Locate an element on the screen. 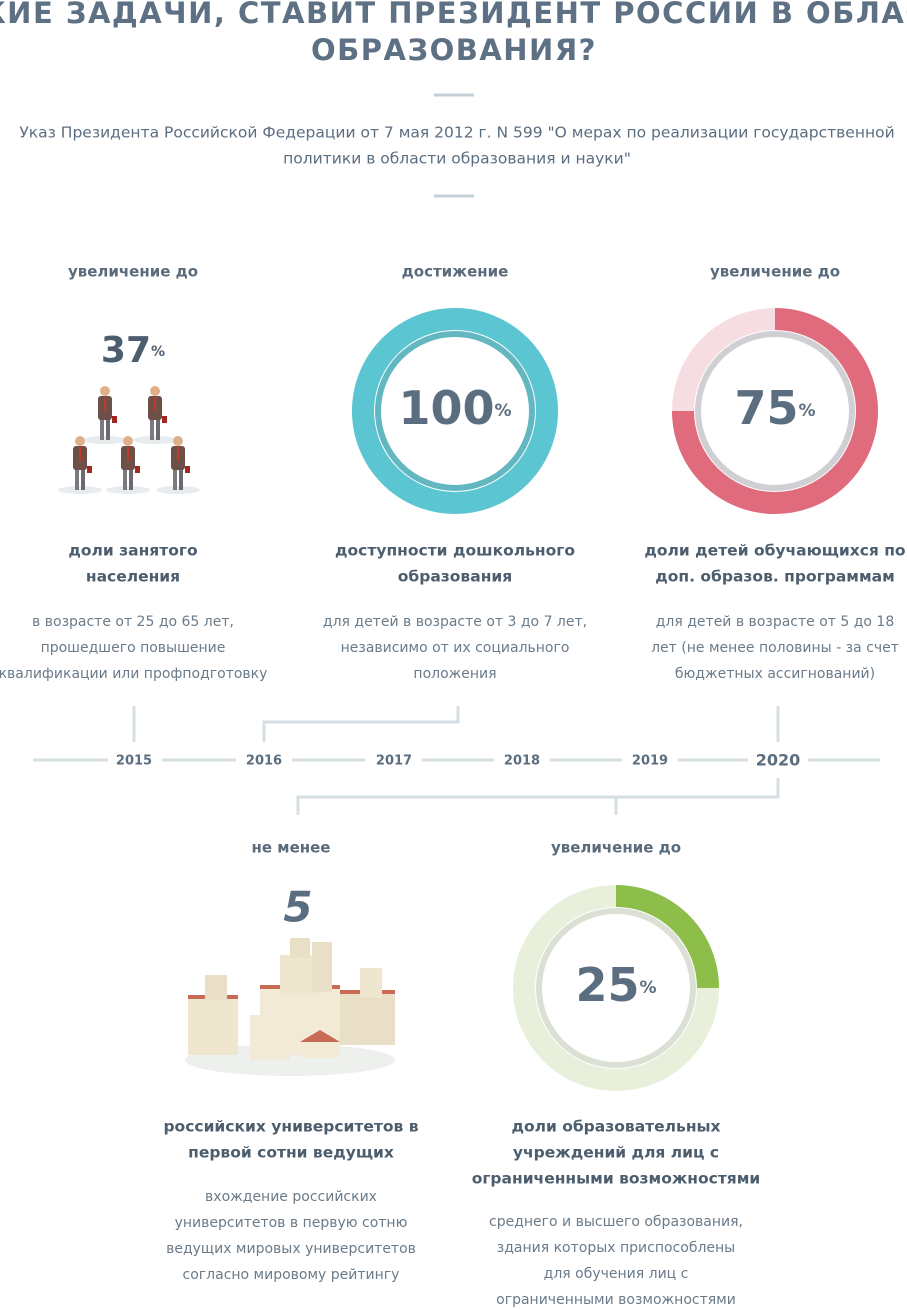  item-heading: первой сотни ведущих is located at coordinates (291, 1153).